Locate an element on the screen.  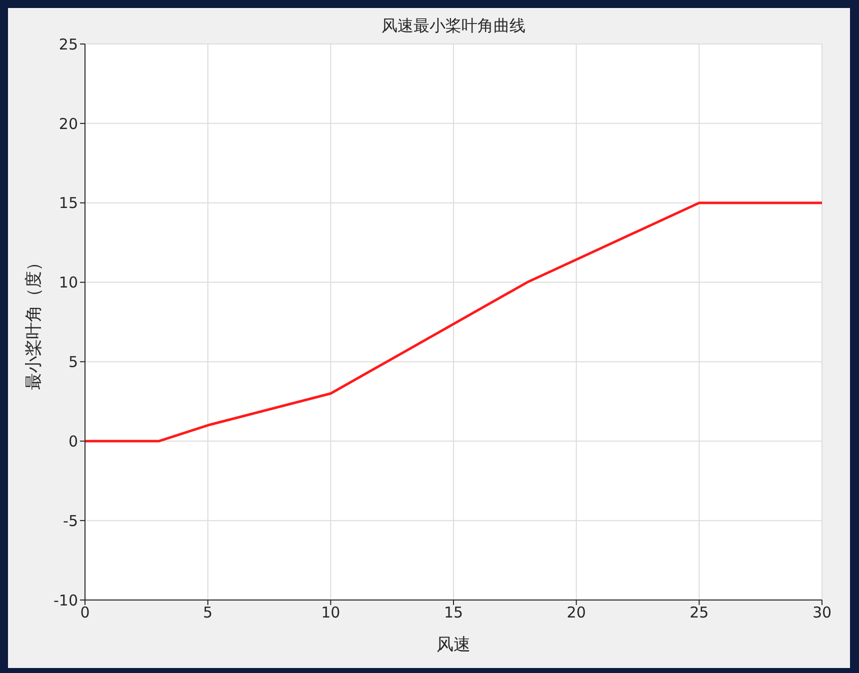
chart-title: 风速最小桨叶角曲线 is located at coordinates (453, 26).